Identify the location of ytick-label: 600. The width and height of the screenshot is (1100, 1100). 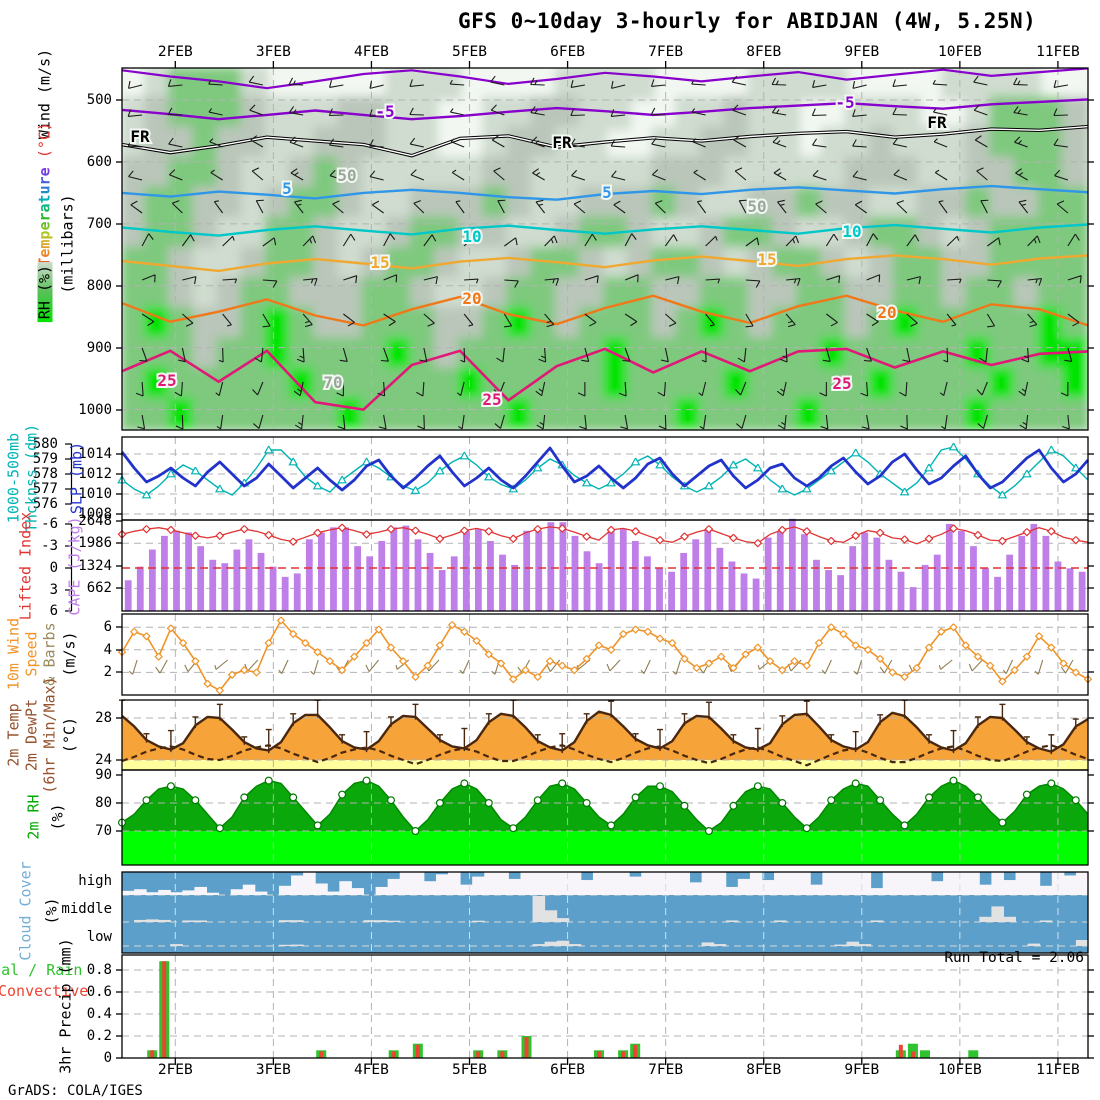
(99, 162).